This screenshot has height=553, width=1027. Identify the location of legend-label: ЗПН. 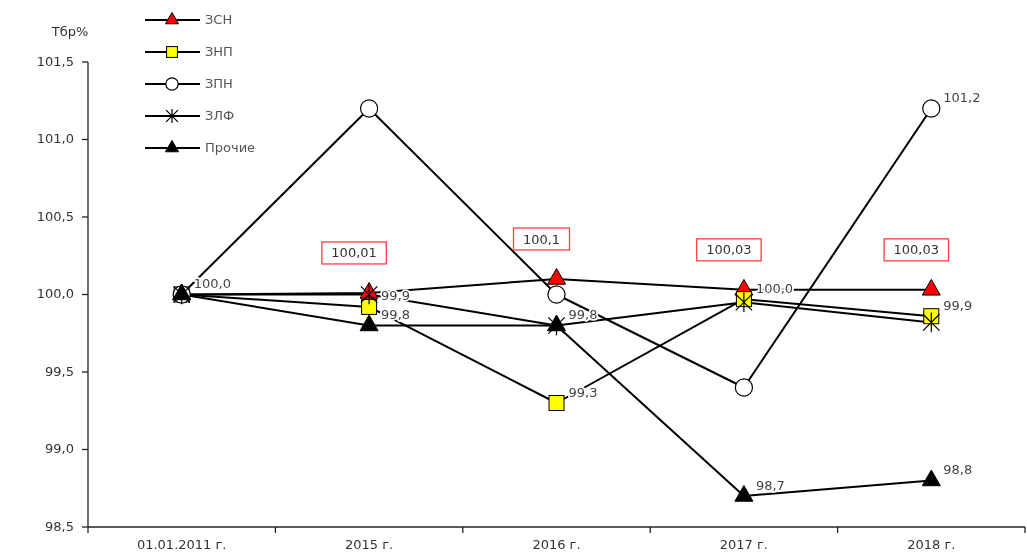
(219, 83).